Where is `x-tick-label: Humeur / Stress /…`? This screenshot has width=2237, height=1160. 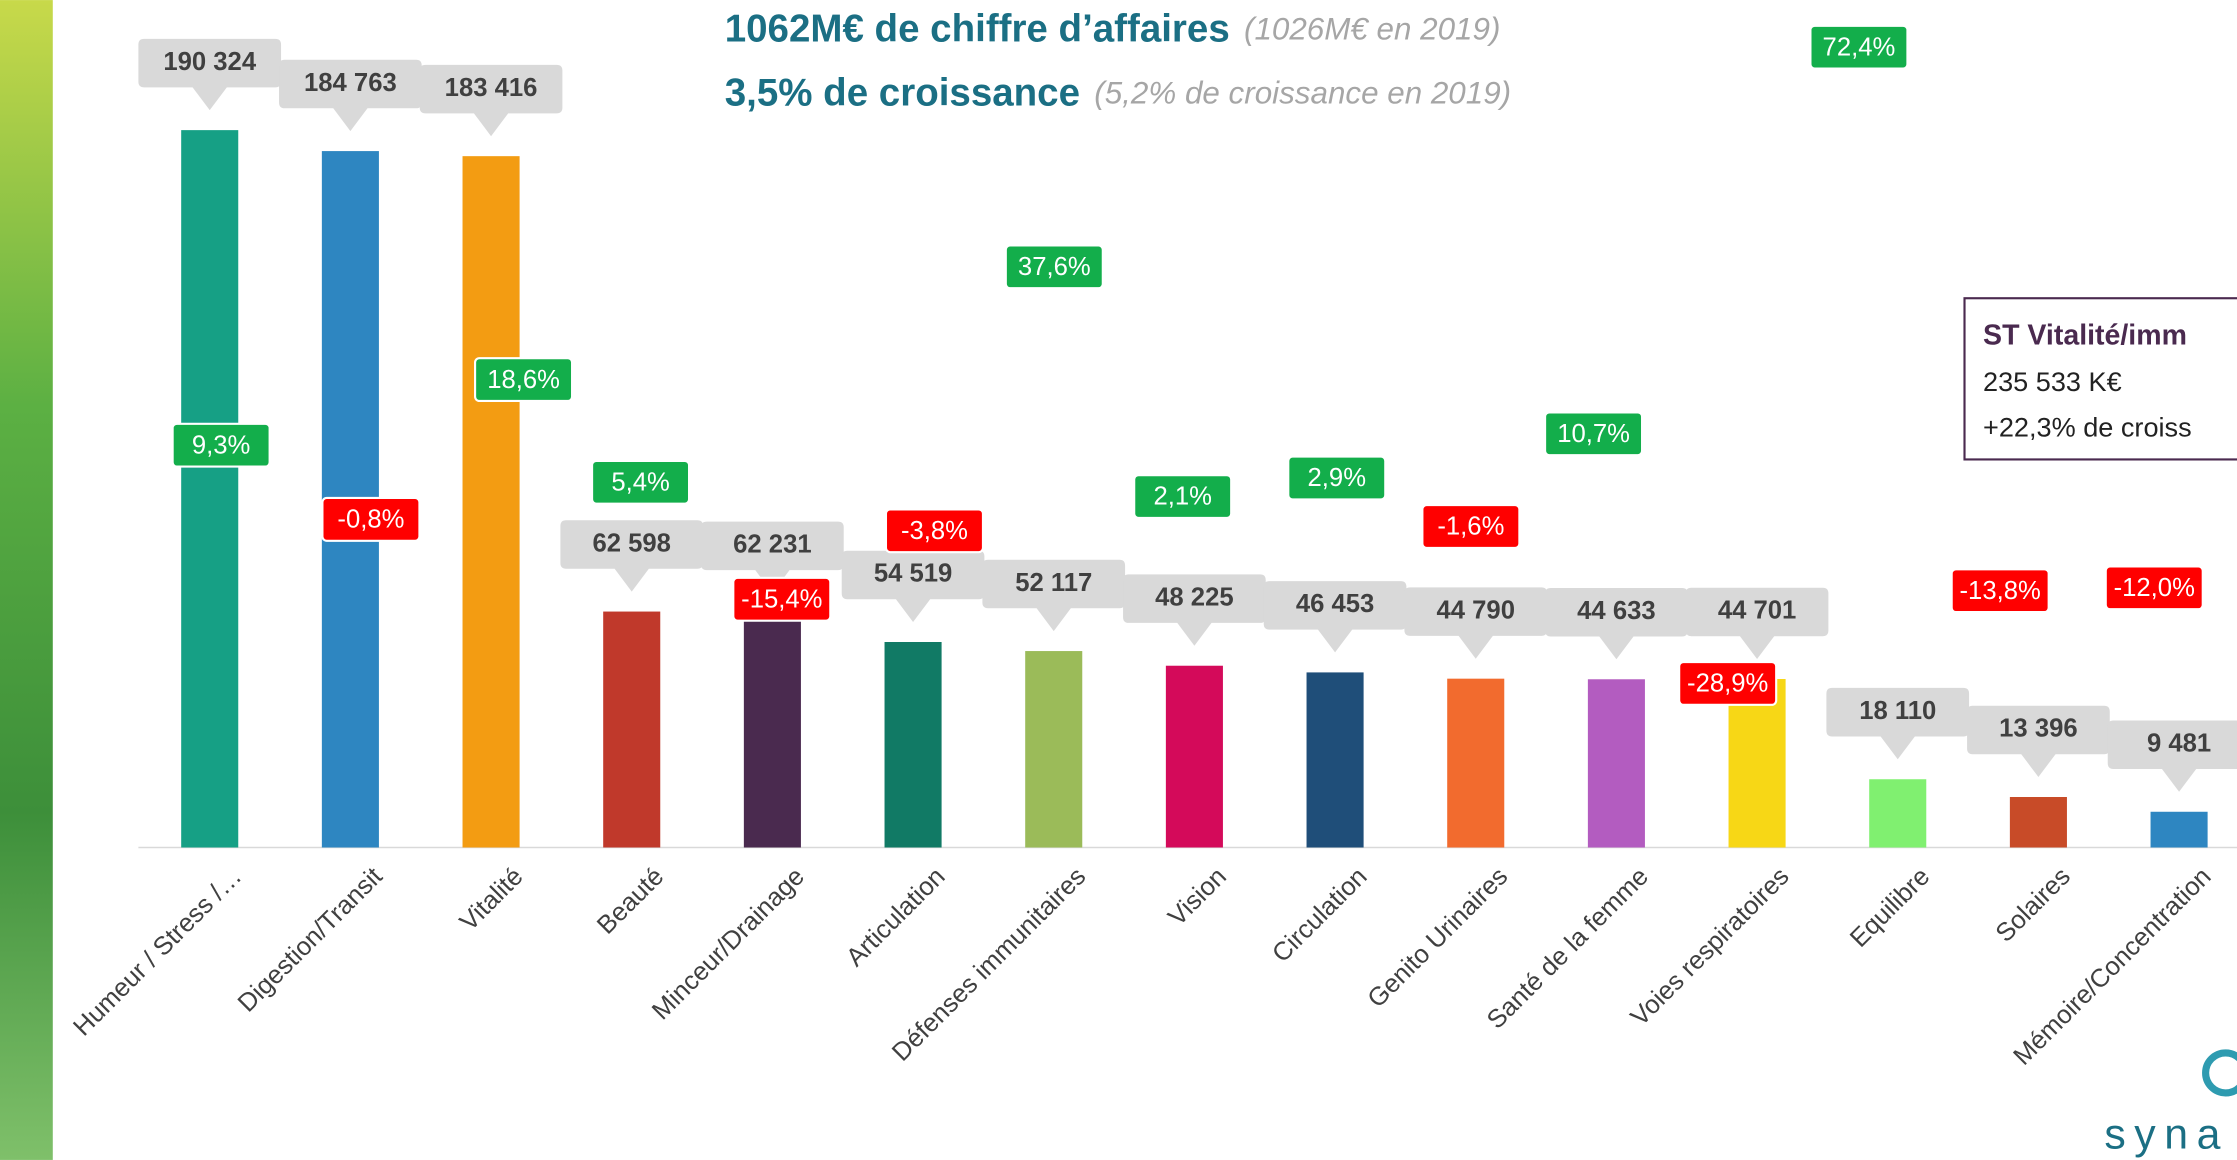
x-tick-label: Humeur / Stress /… is located at coordinates (157, 951).